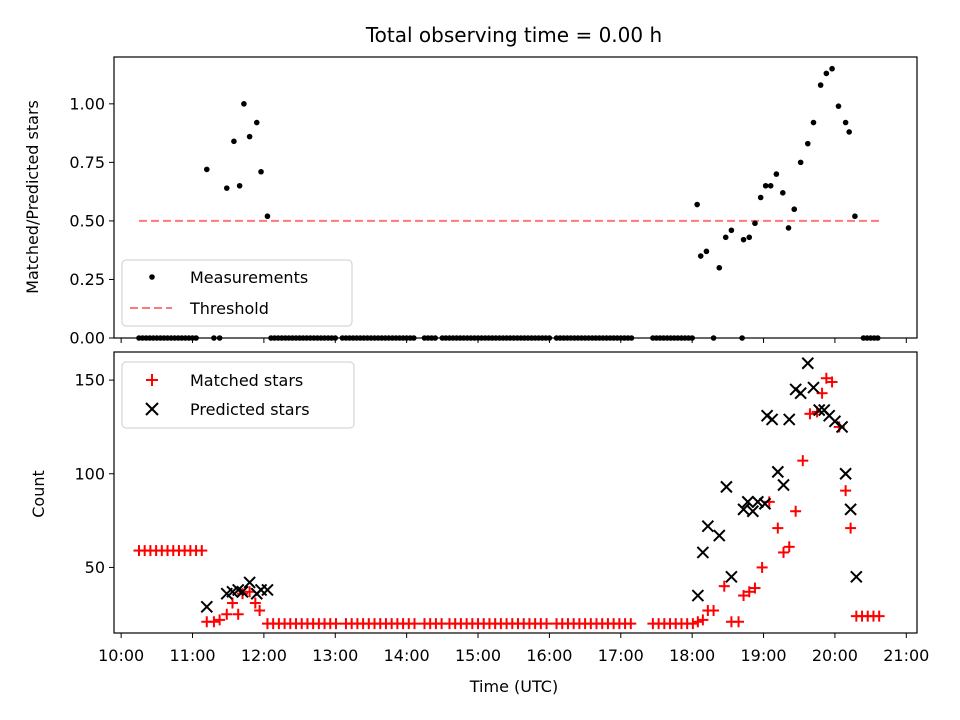  What do you see at coordinates (89, 380) in the screenshot?
I see `bottom-y-tick-label: 150` at bounding box center [89, 380].